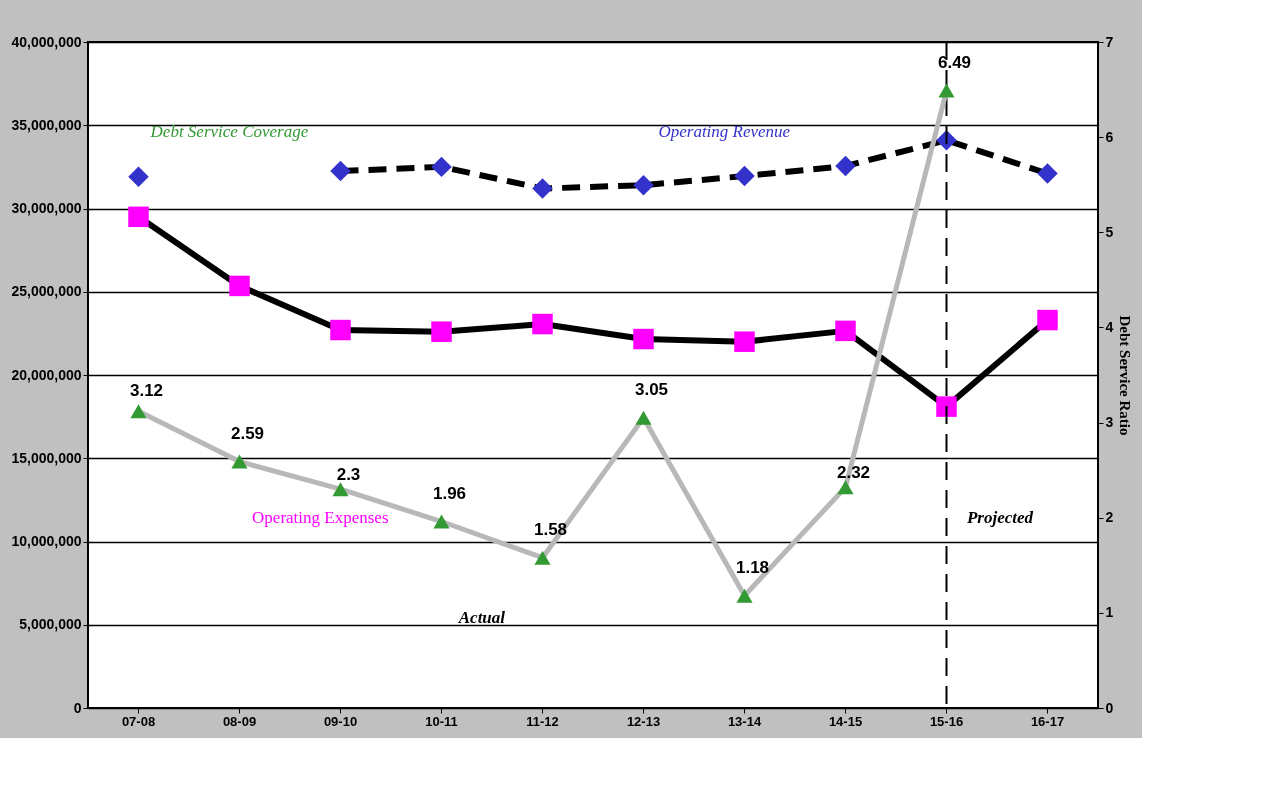  What do you see at coordinates (449, 493) in the screenshot?
I see `data-label: 1.96` at bounding box center [449, 493].